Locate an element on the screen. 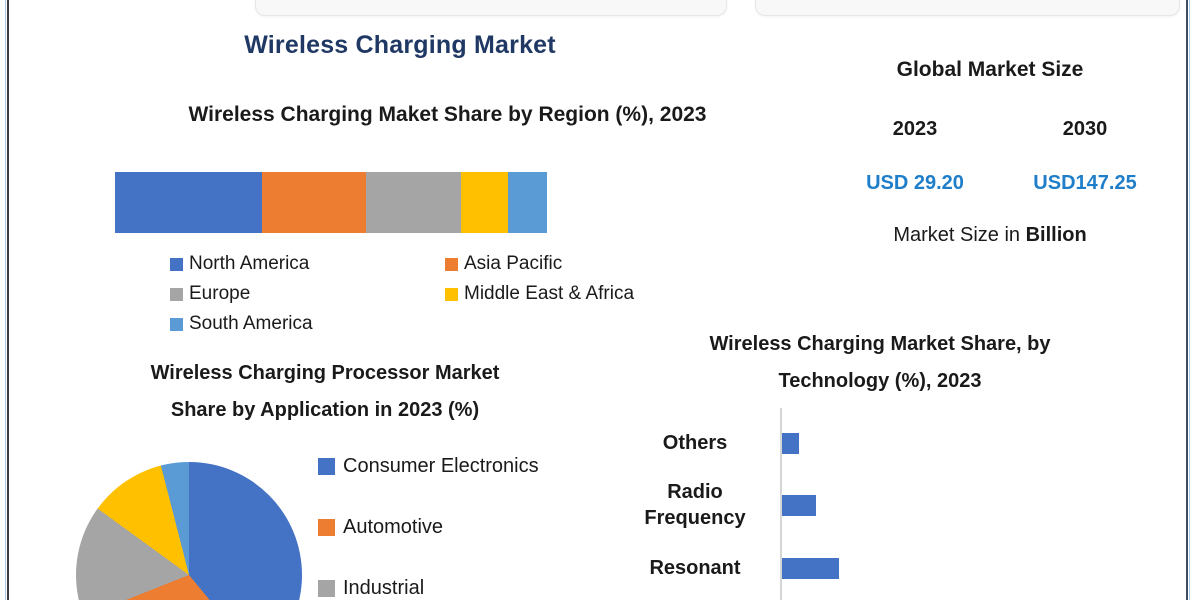  technology-chart-axis is located at coordinates (781, 504).